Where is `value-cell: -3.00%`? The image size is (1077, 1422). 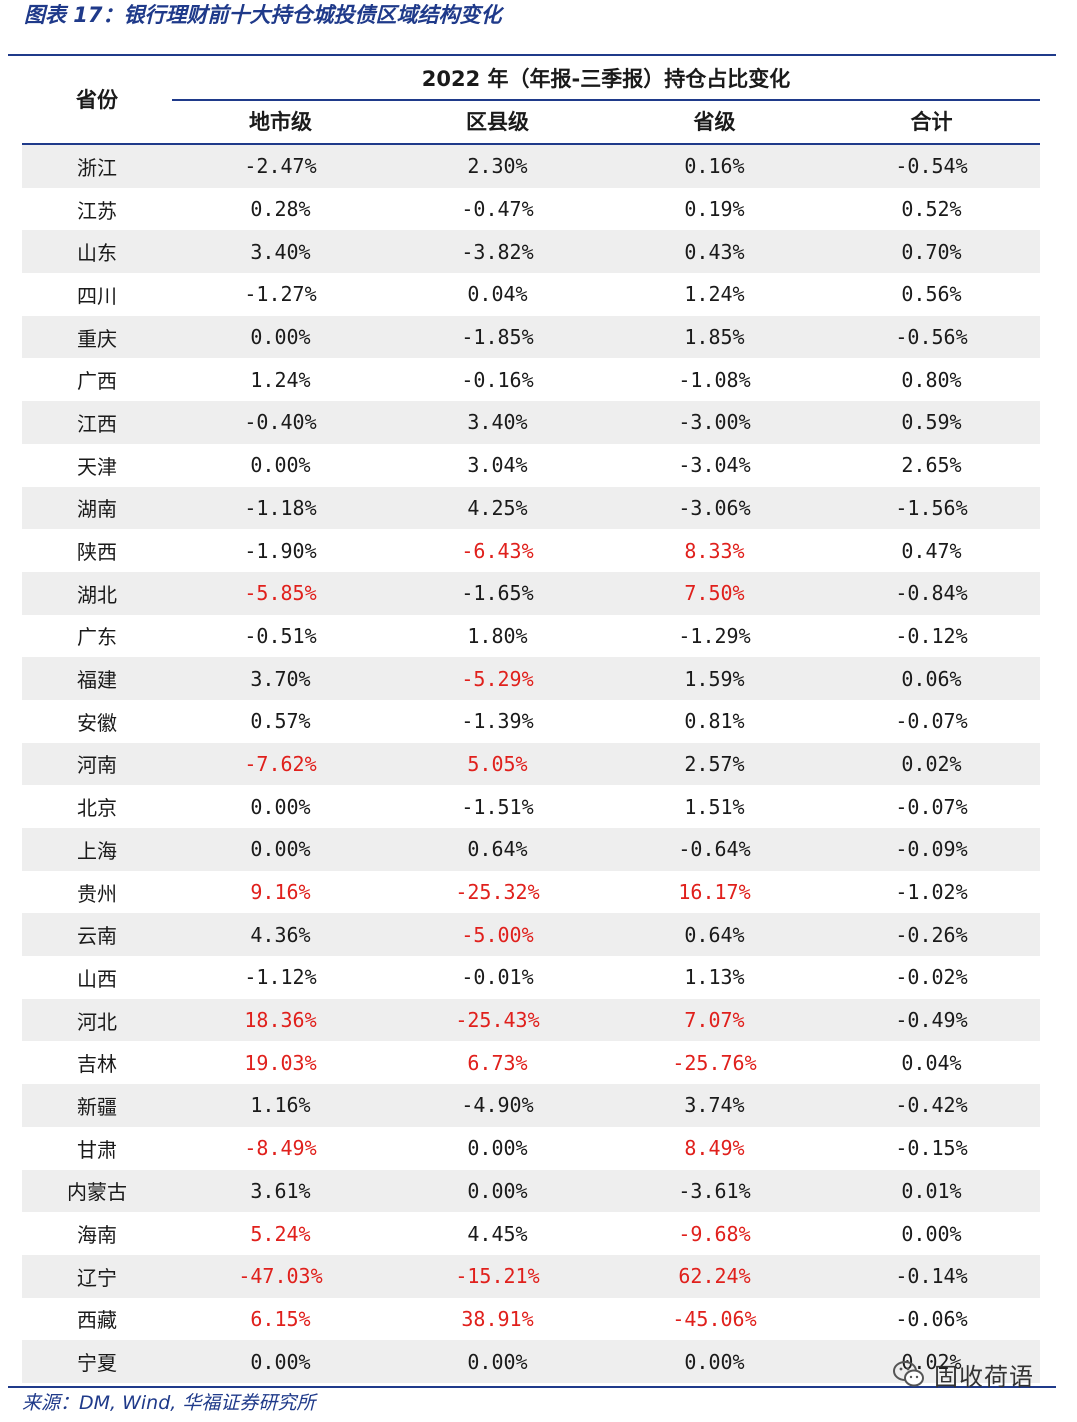
value-cell: -3.00% is located at coordinates (714, 422).